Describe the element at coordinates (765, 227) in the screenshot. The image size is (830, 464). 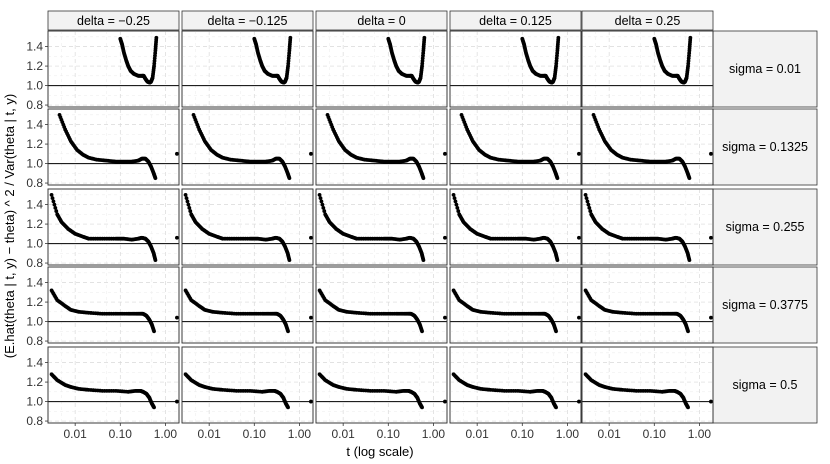
I see `row-strip: sigma = 0.255` at that location.